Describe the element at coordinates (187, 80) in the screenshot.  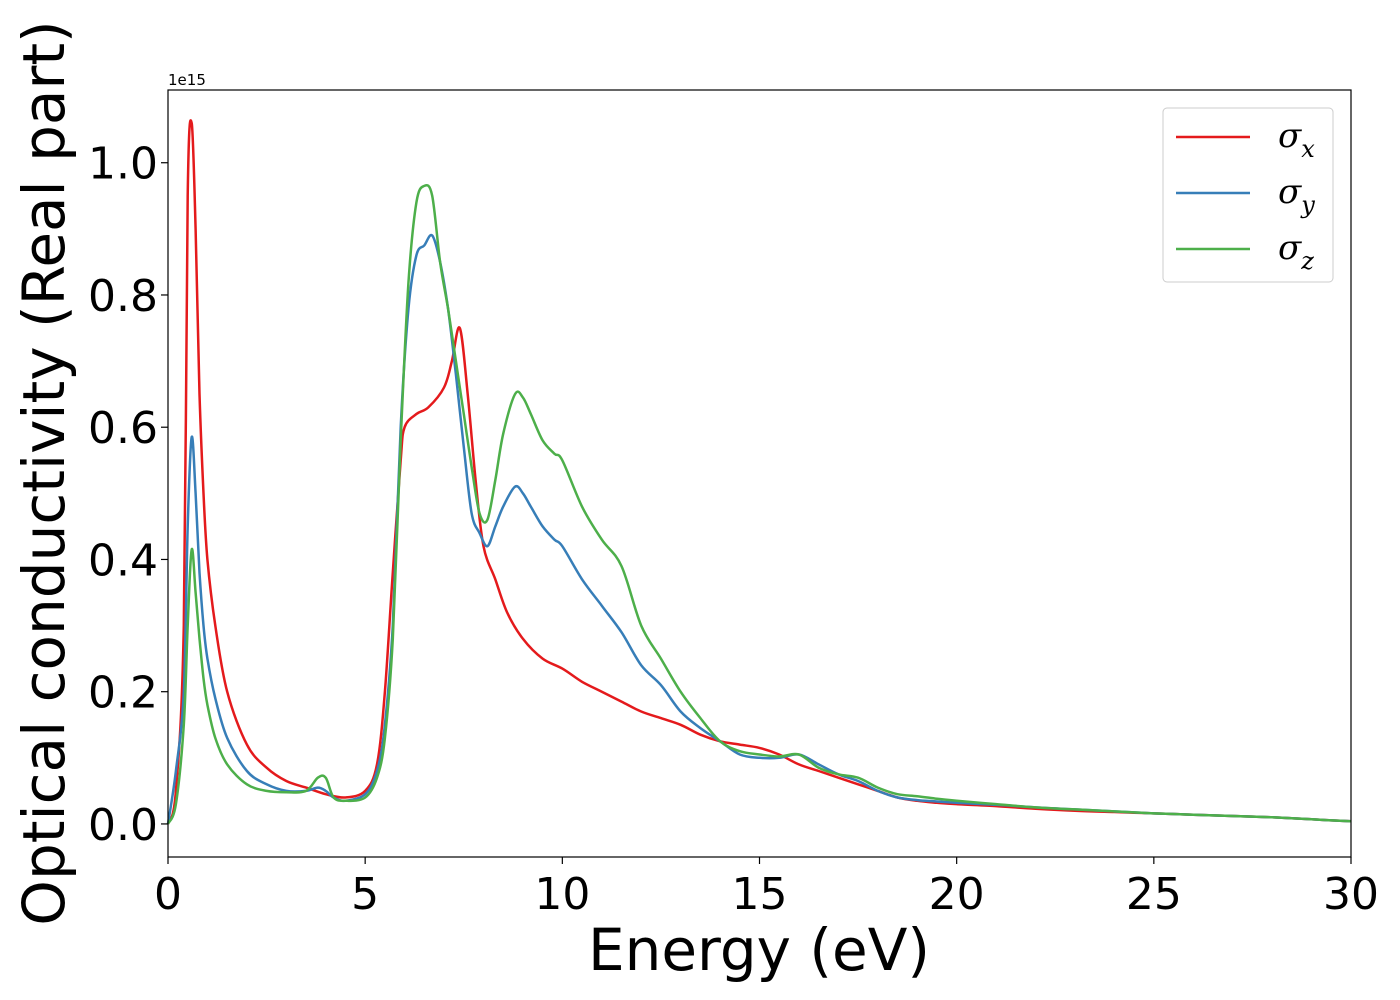
I see `y-offset-text: 1e15` at that location.